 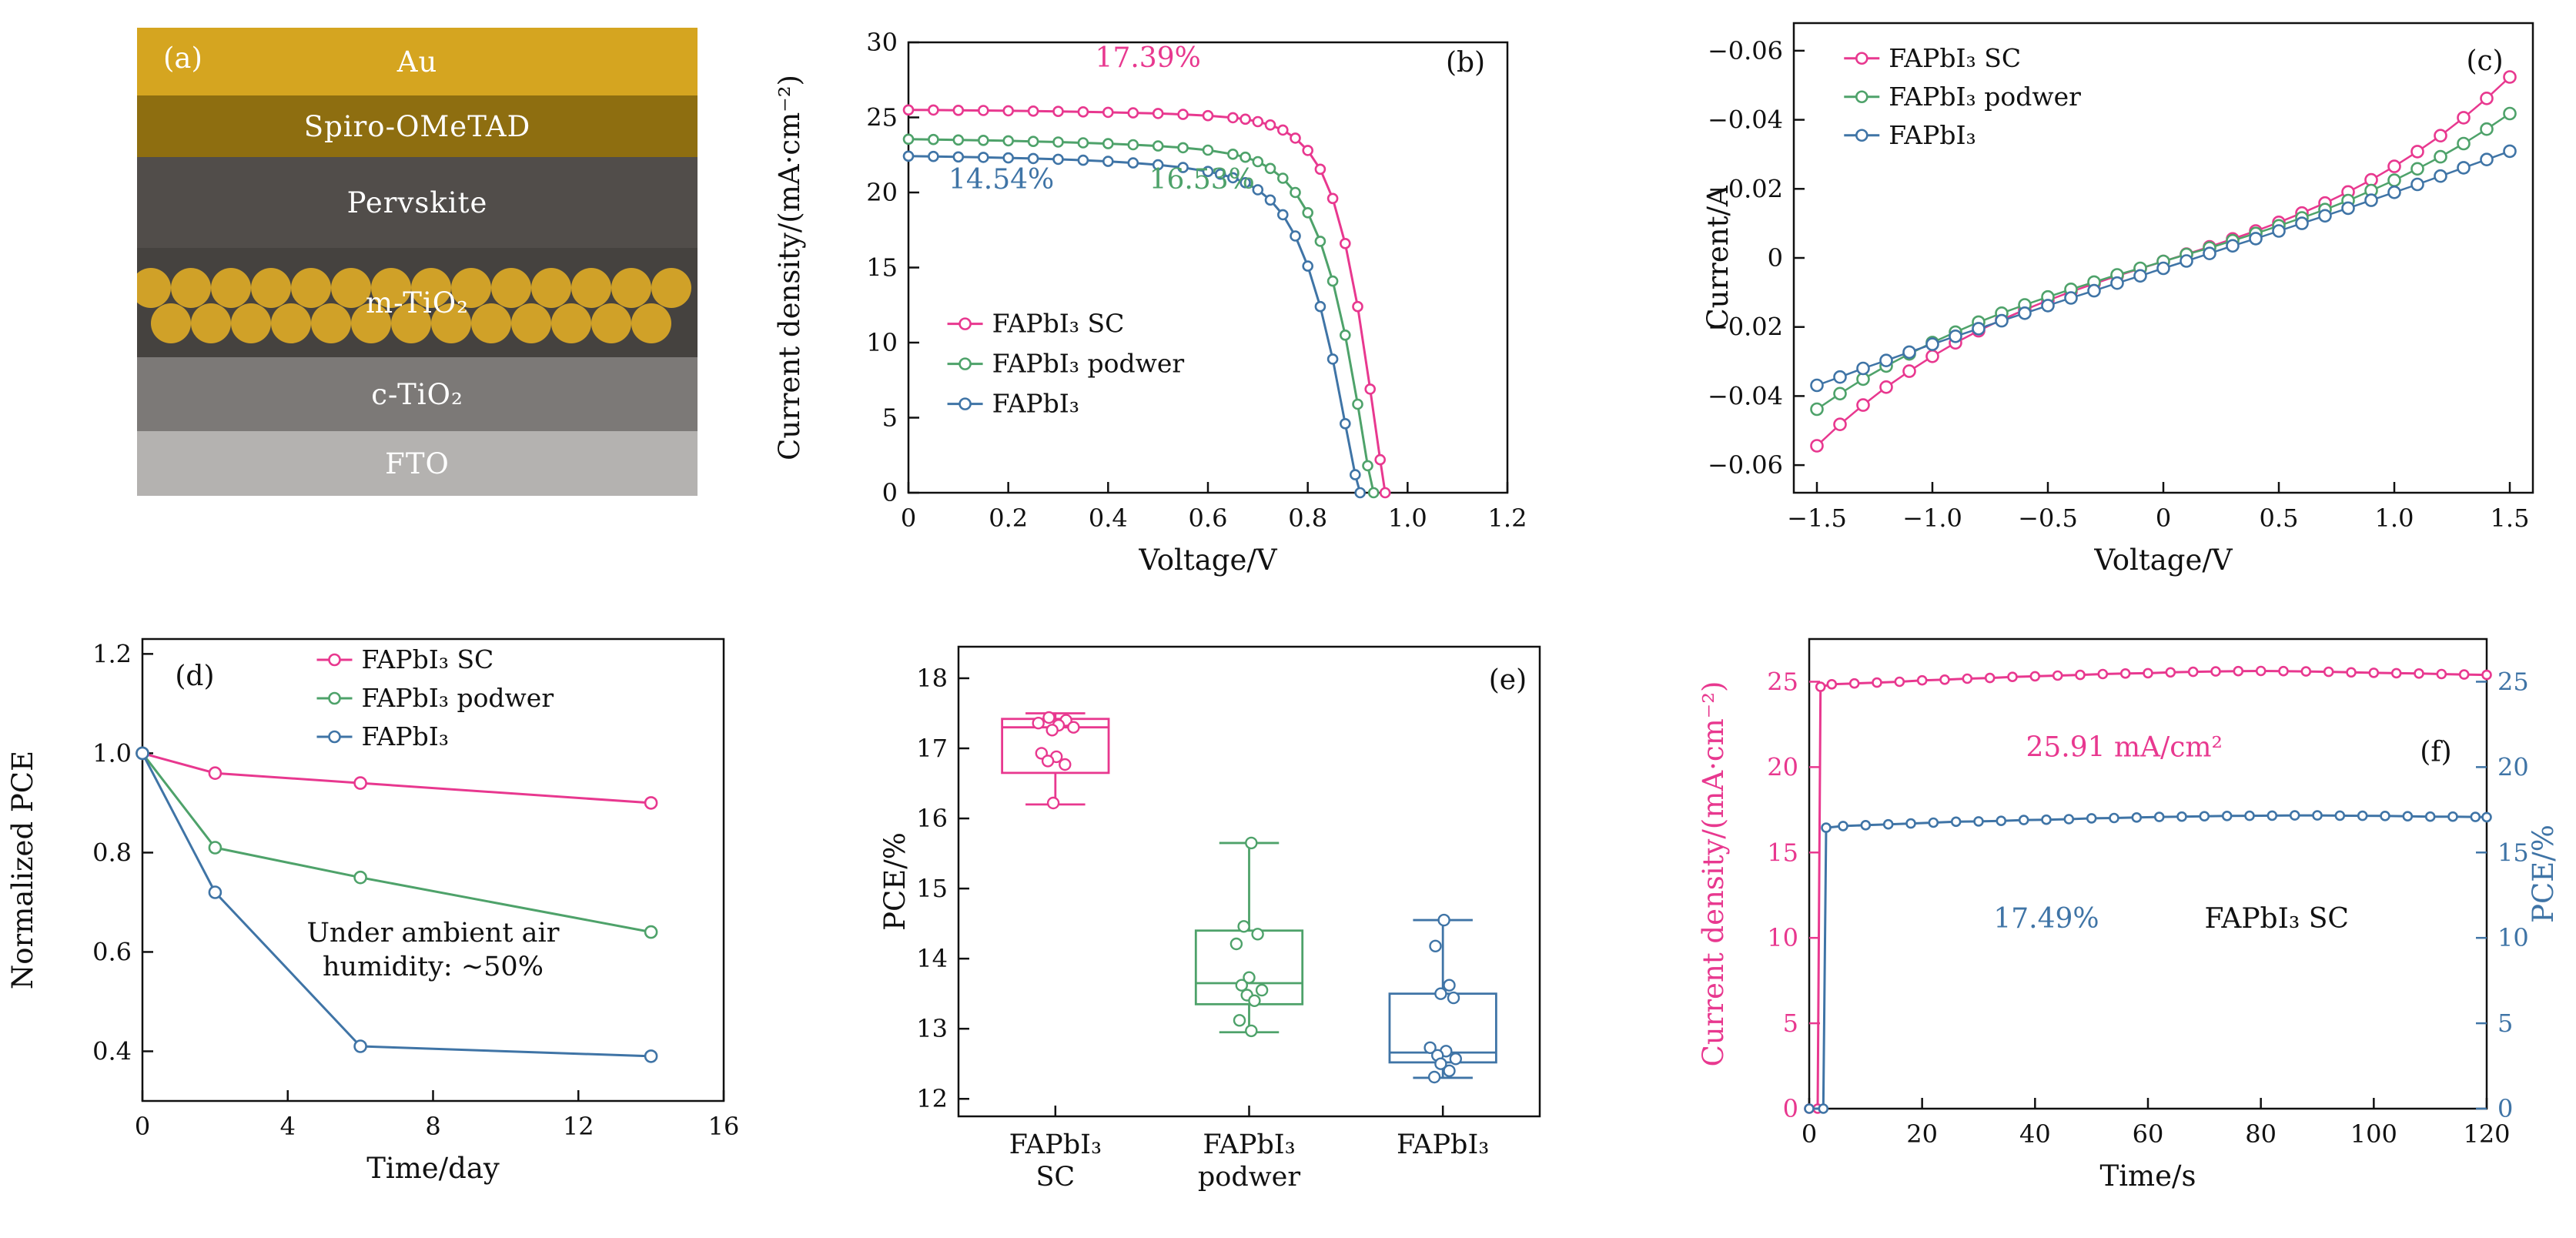 What do you see at coordinates (890, 418) in the screenshot?
I see `svg-text: 5` at bounding box center [890, 418].